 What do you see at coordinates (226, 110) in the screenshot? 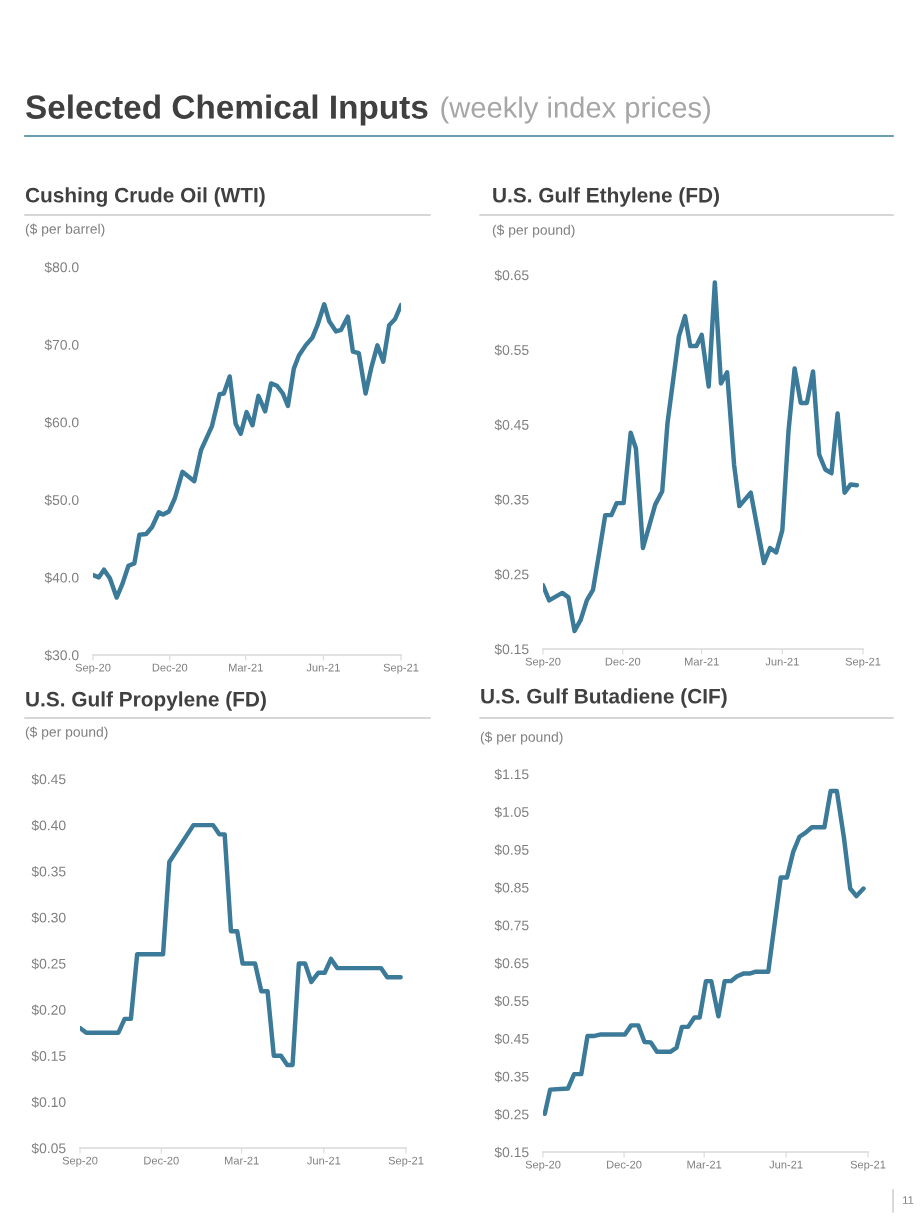
I see `text: Selected Chemical Inputs` at bounding box center [226, 110].